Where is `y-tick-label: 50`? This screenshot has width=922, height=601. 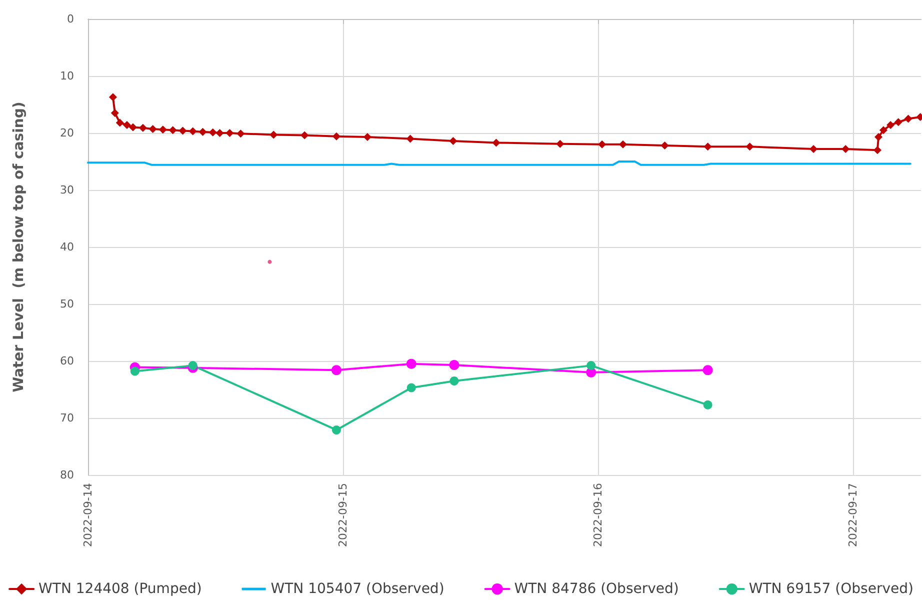
y-tick-label: 50 is located at coordinates (67, 304).